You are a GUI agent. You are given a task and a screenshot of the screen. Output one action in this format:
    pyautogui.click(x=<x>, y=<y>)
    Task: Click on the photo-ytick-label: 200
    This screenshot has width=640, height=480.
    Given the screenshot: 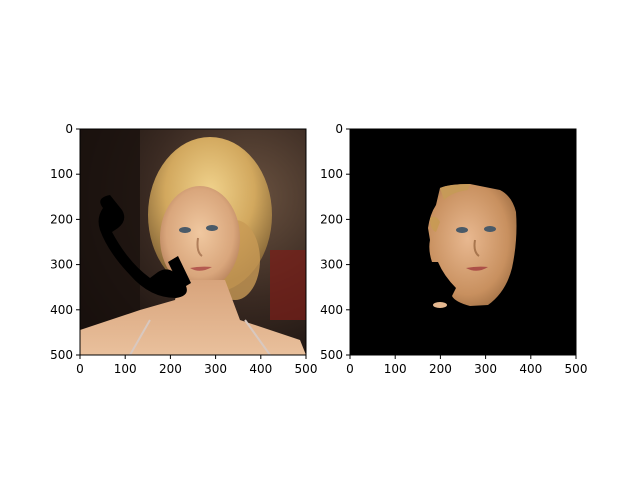 What is the action you would take?
    pyautogui.click(x=61, y=219)
    